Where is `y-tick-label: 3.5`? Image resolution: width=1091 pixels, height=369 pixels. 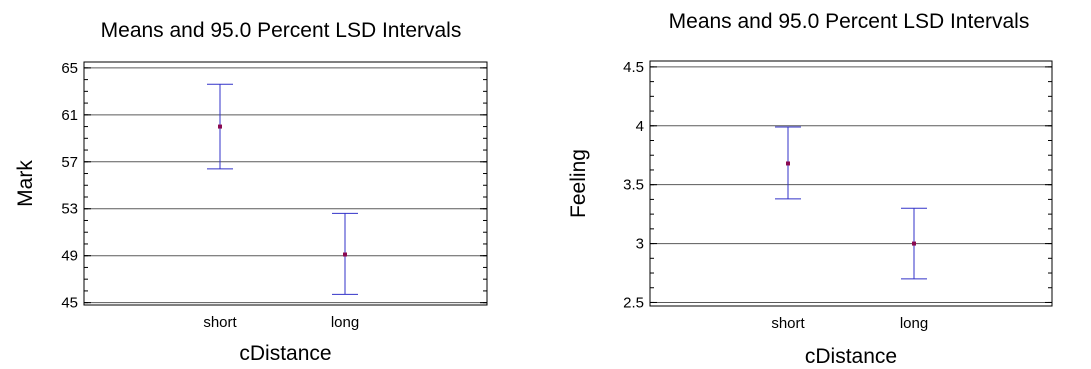 y-tick-label: 3.5 is located at coordinates (633, 185).